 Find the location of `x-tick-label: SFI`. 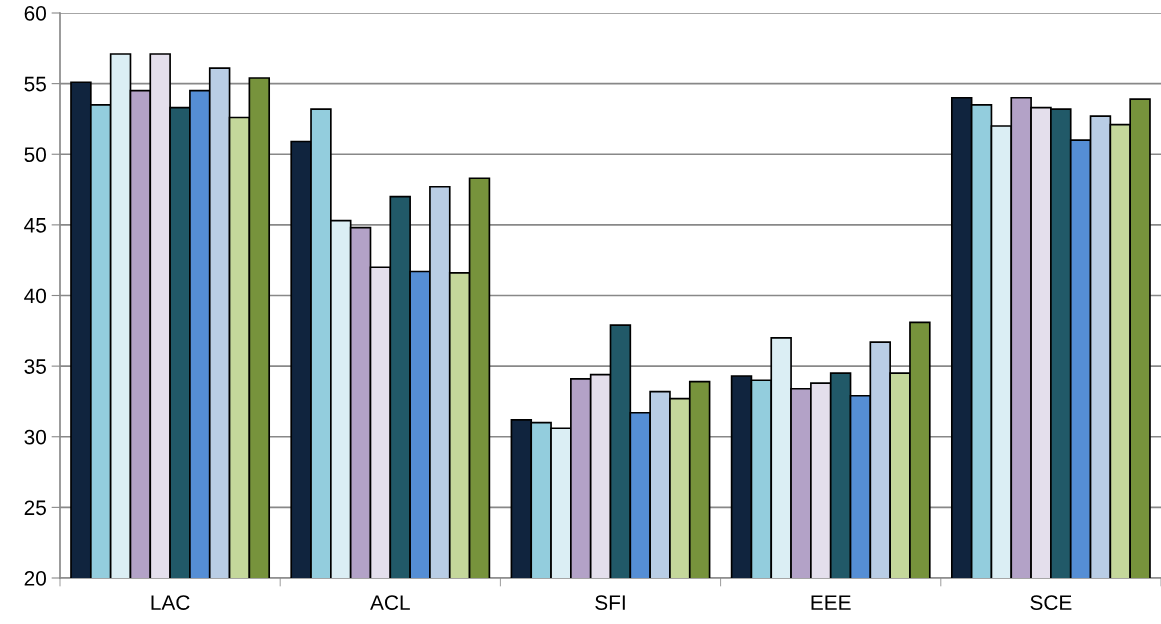

x-tick-label: SFI is located at coordinates (610, 602).